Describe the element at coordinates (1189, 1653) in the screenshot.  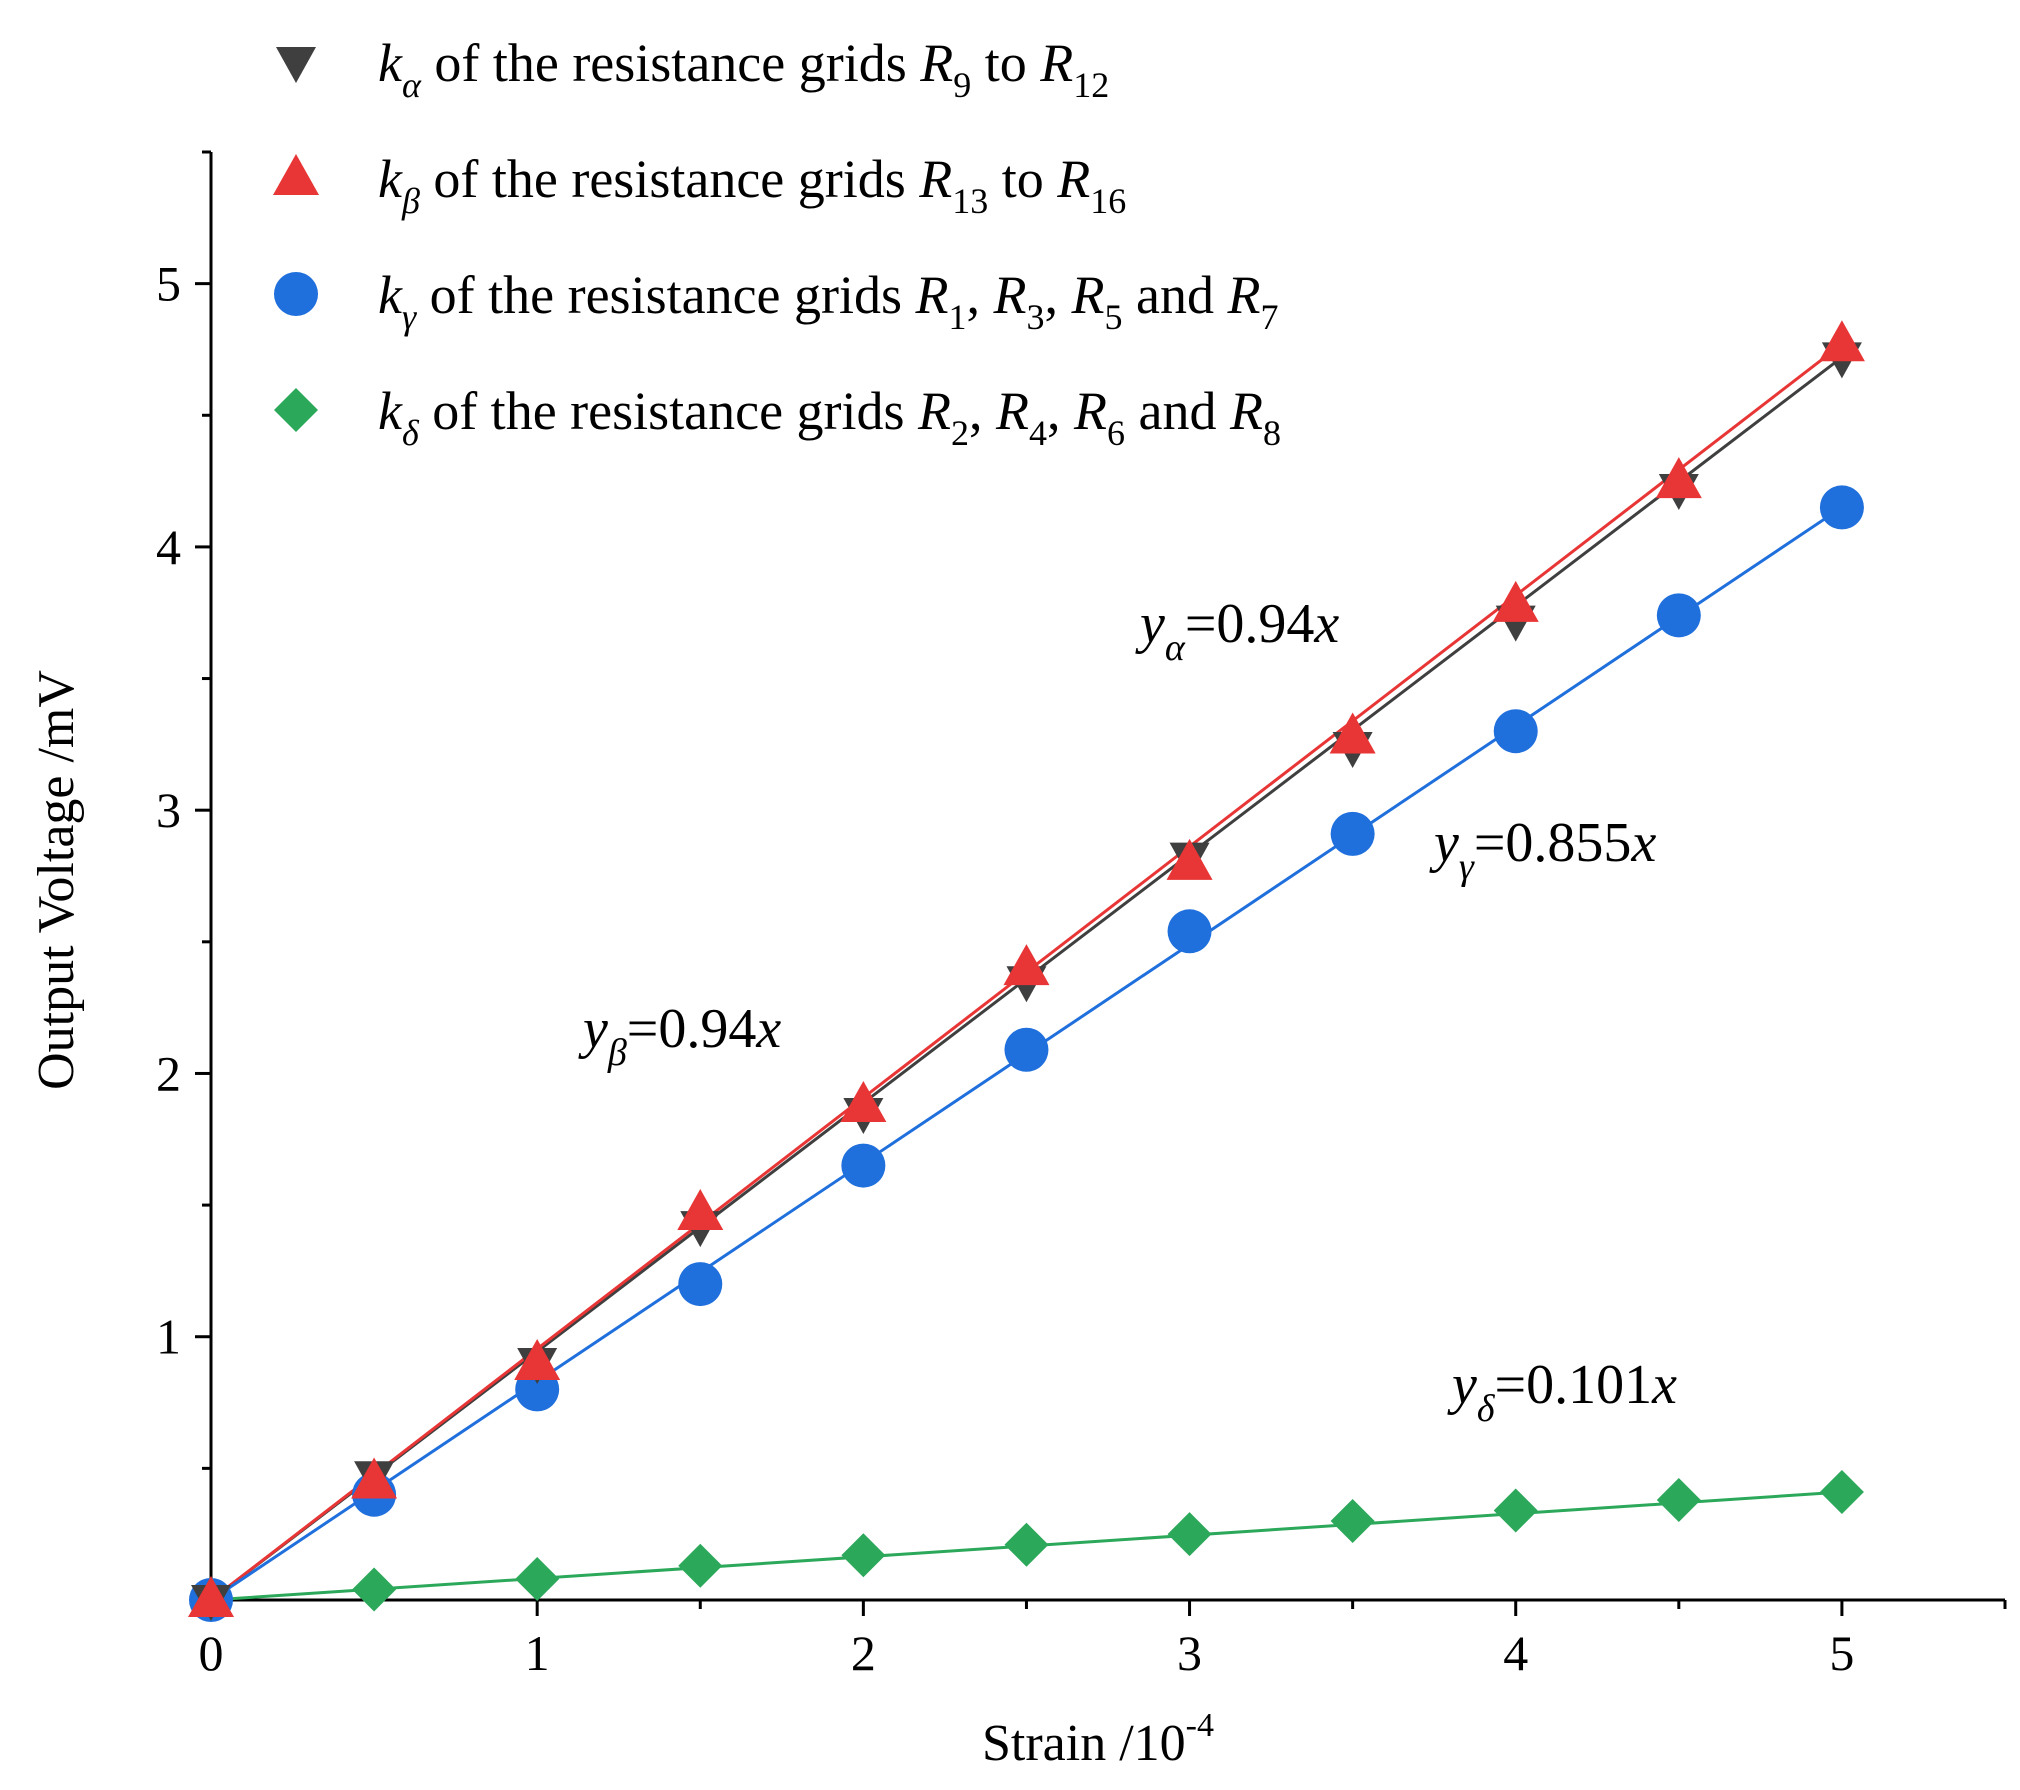
I see `x-tick-label: 3` at that location.